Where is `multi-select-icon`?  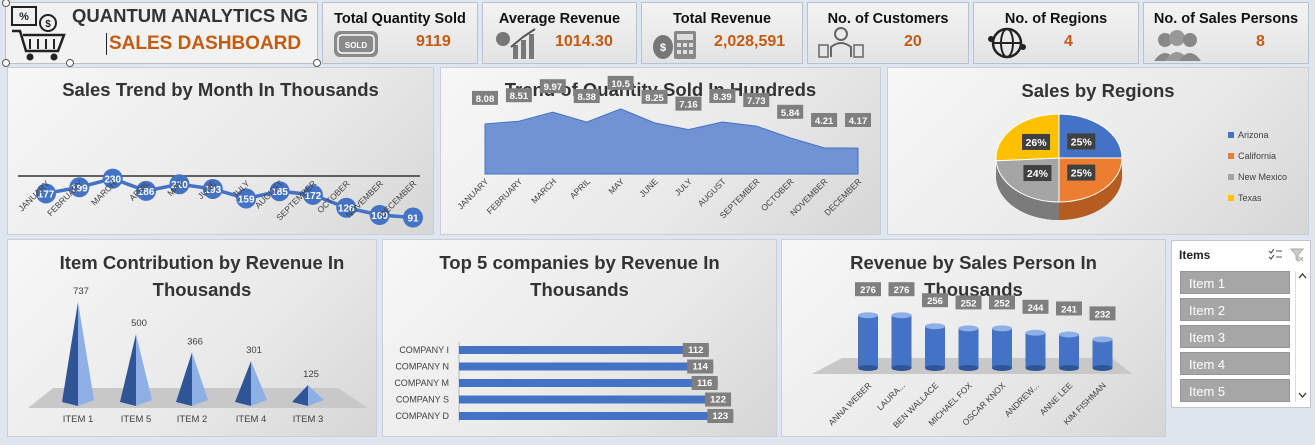
multi-select-icon is located at coordinates (1275, 255).